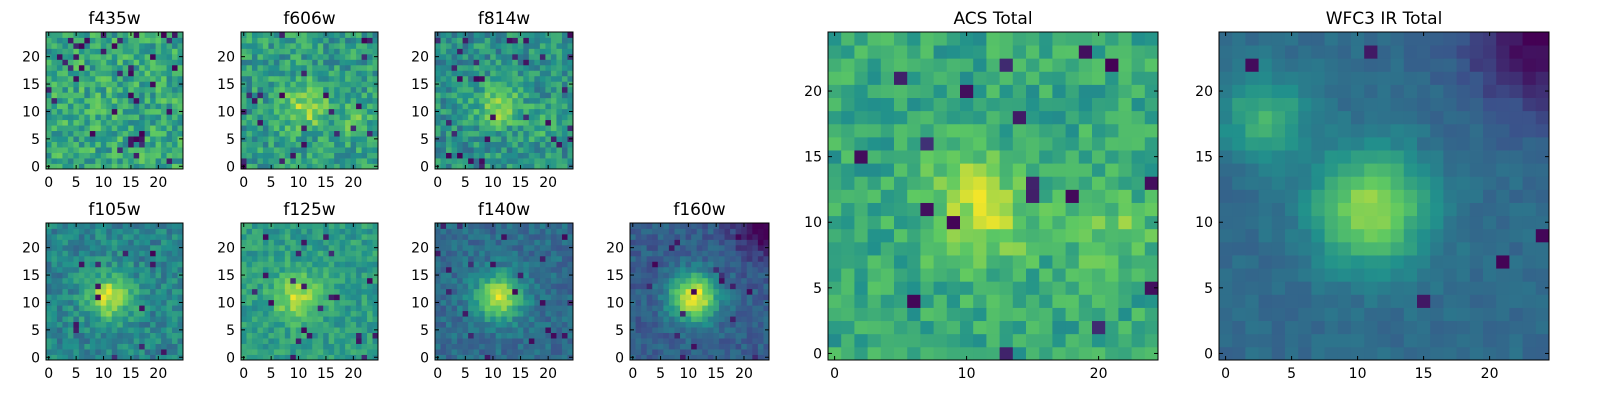 Image resolution: width=1600 pixels, height=400 pixels. What do you see at coordinates (31, 112) in the screenshot?
I see `y-tick-label: 10` at bounding box center [31, 112].